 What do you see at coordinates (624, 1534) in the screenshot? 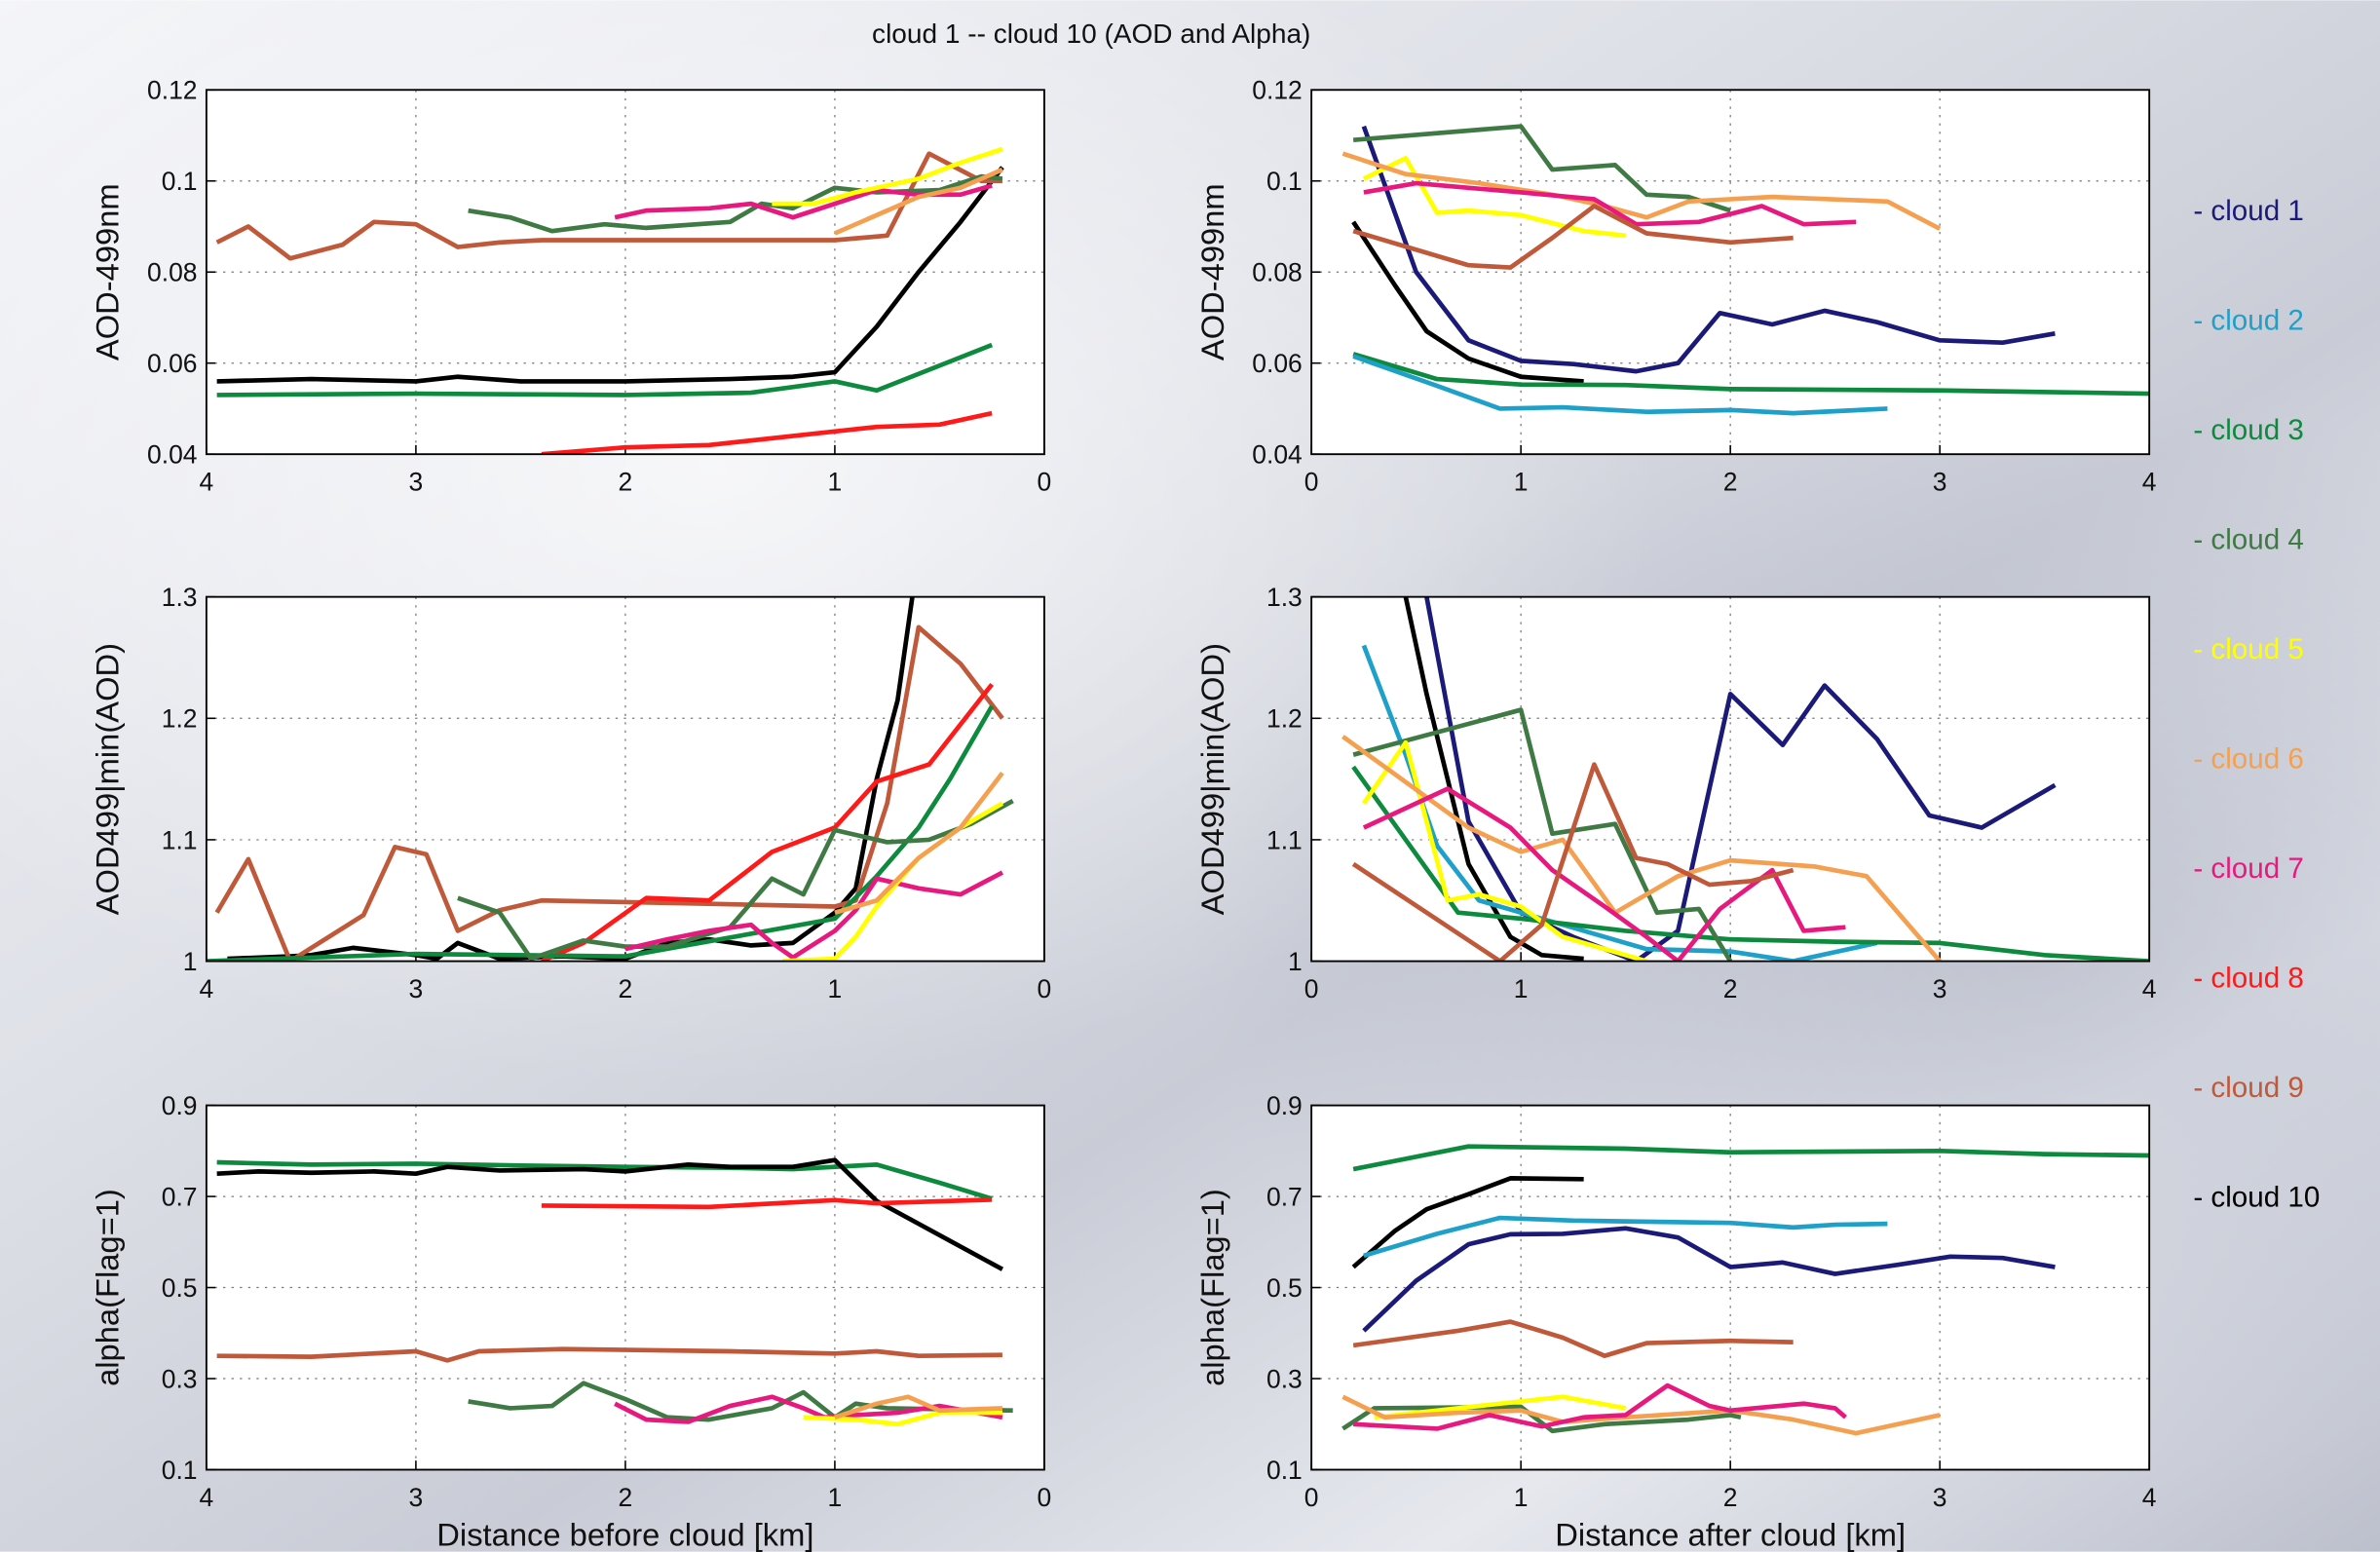
I see `x-axis-label: Distance before cloud [km]` at bounding box center [624, 1534].